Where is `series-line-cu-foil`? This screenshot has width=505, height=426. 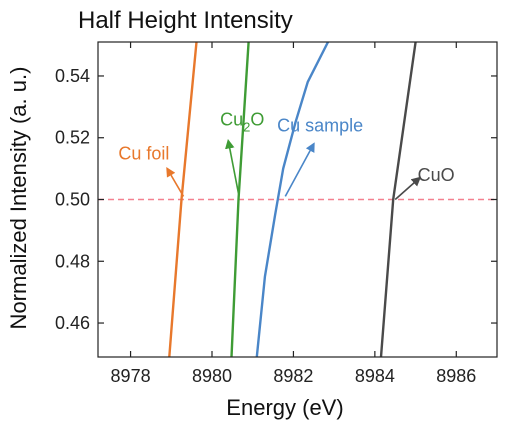
series-line-cu-foil is located at coordinates (183, 199).